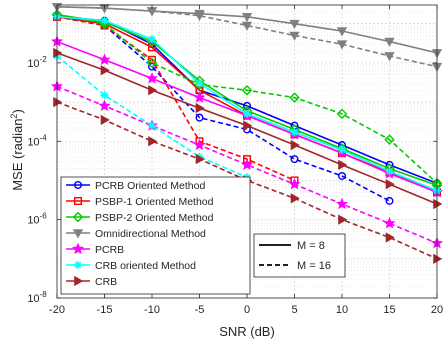 This screenshot has height=347, width=445. What do you see at coordinates (294, 310) in the screenshot?
I see `x-tick-label: 5` at bounding box center [294, 310].